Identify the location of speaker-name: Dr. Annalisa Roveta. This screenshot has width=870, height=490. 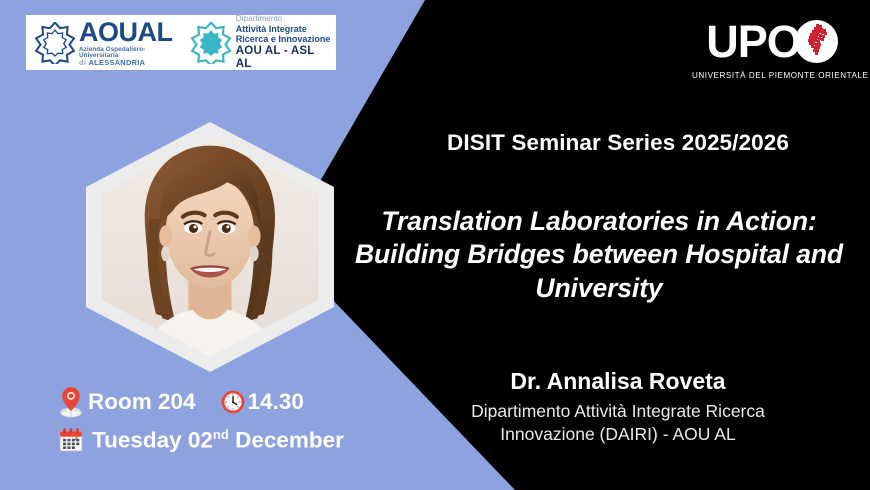
(618, 381).